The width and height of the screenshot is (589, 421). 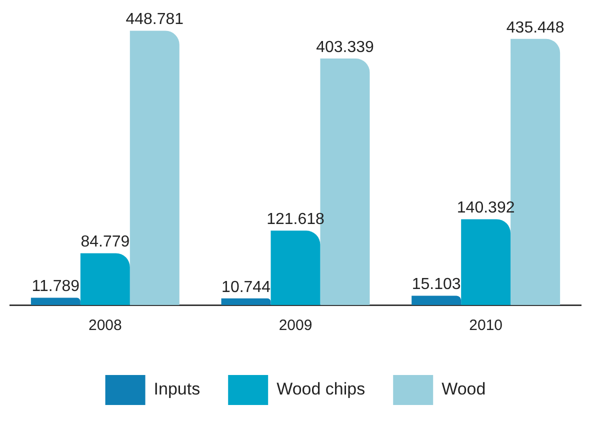 I want to click on data-label: 11.789, so click(x=56, y=287).